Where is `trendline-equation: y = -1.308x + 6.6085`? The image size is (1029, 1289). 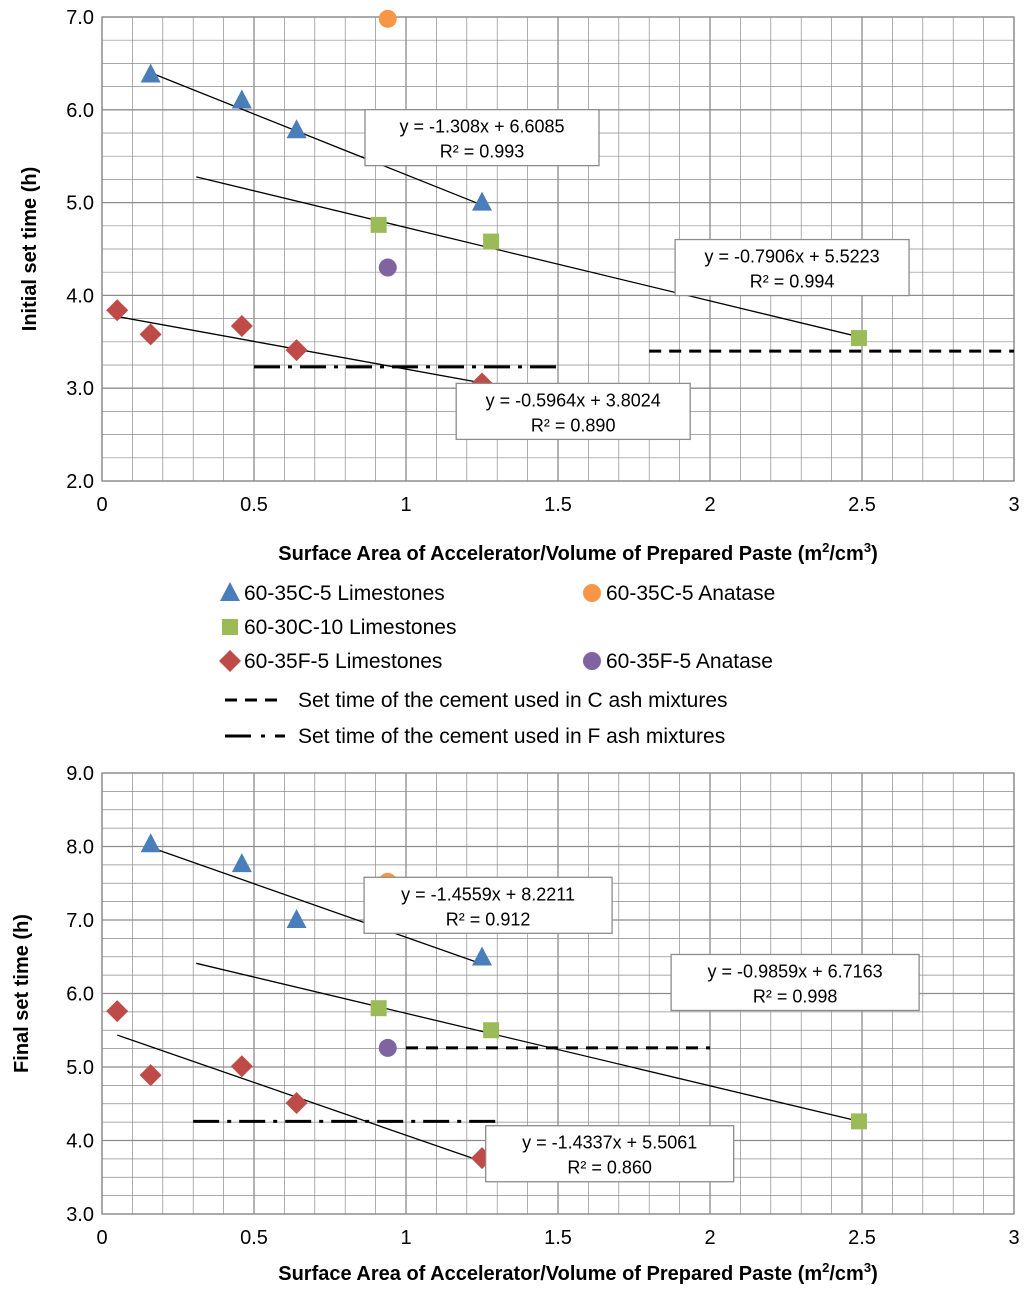 trendline-equation: y = -1.308x + 6.6085 is located at coordinates (481, 127).